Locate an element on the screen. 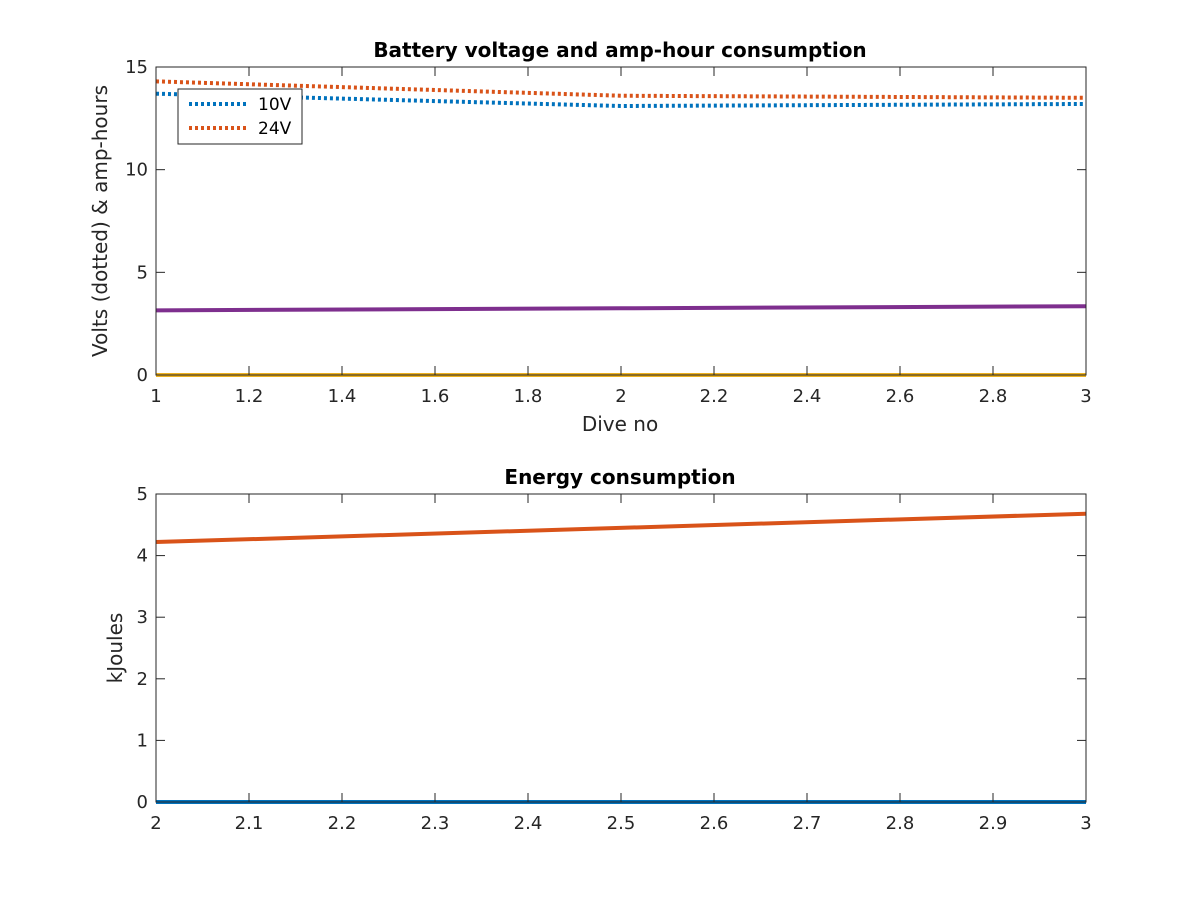 The width and height of the screenshot is (1200, 900). legend: 10V 24V is located at coordinates (240, 116).